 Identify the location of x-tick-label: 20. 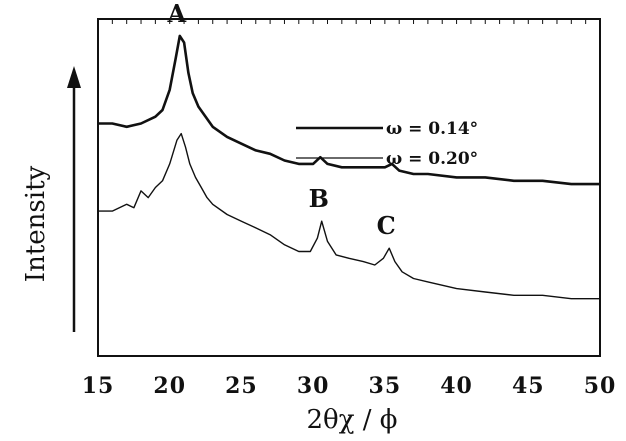
(169, 386).